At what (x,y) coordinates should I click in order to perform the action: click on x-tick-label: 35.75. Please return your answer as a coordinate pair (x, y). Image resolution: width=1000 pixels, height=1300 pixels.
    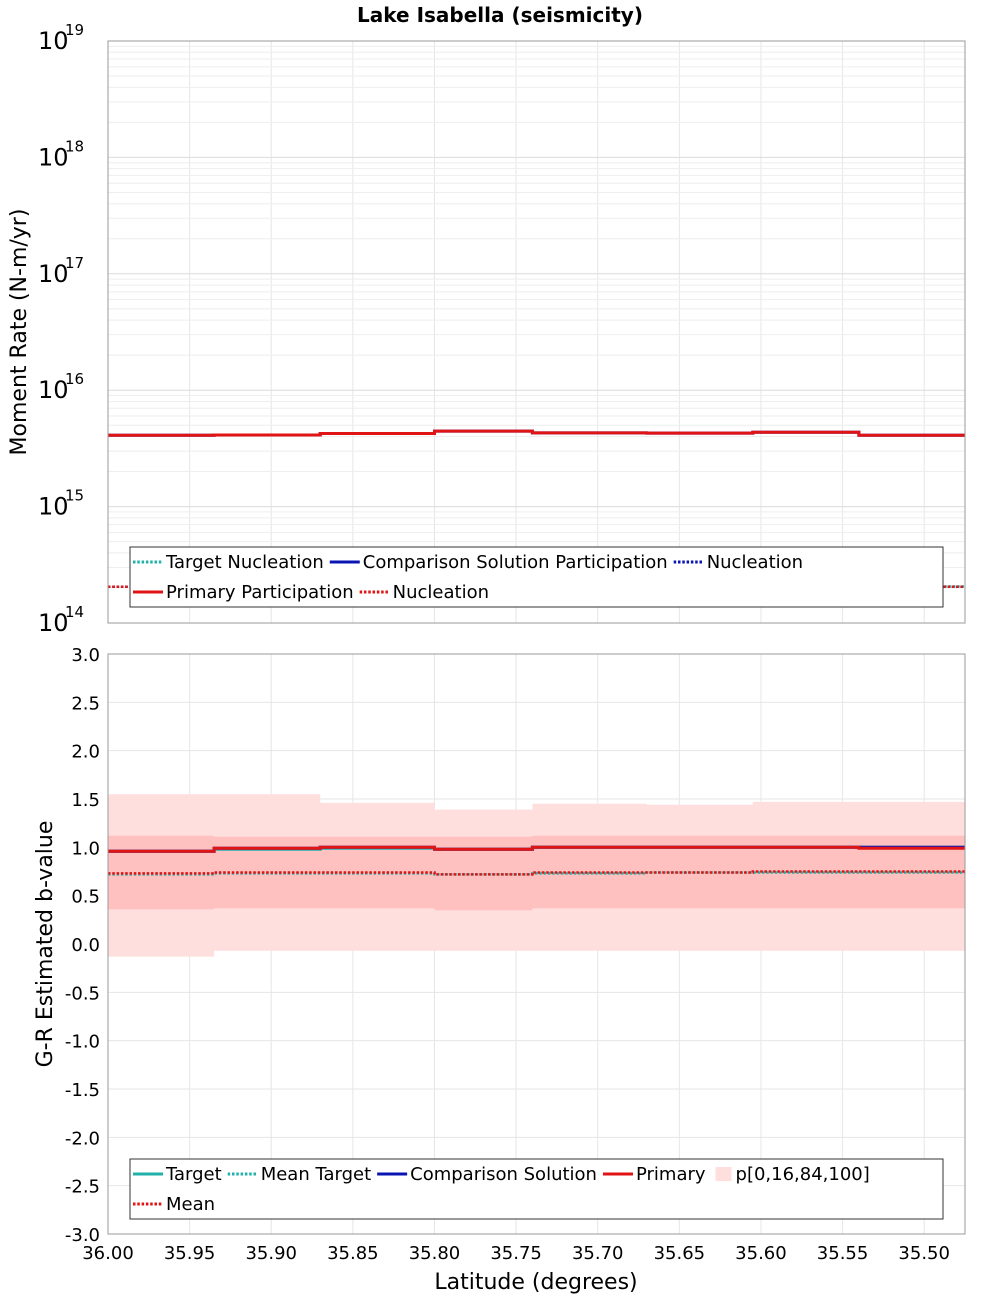
    Looking at the image, I should click on (516, 1253).